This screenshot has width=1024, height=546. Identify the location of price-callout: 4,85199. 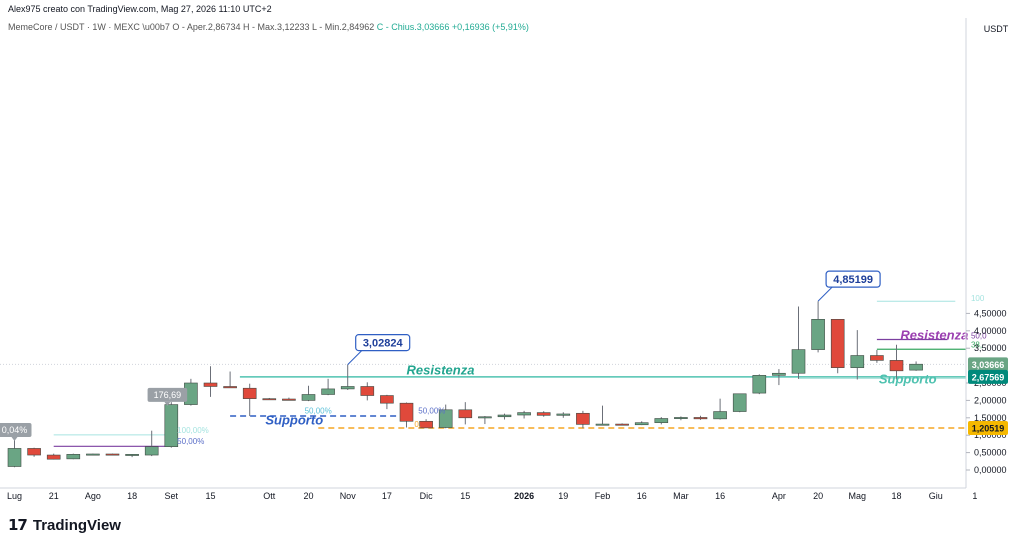
(849, 286).